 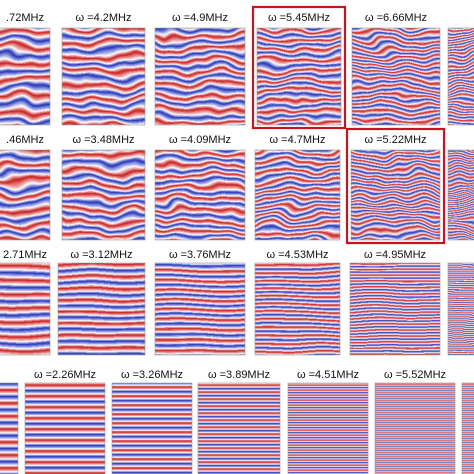 I want to click on panel-label: ω =3.26MHz, so click(x=152, y=375).